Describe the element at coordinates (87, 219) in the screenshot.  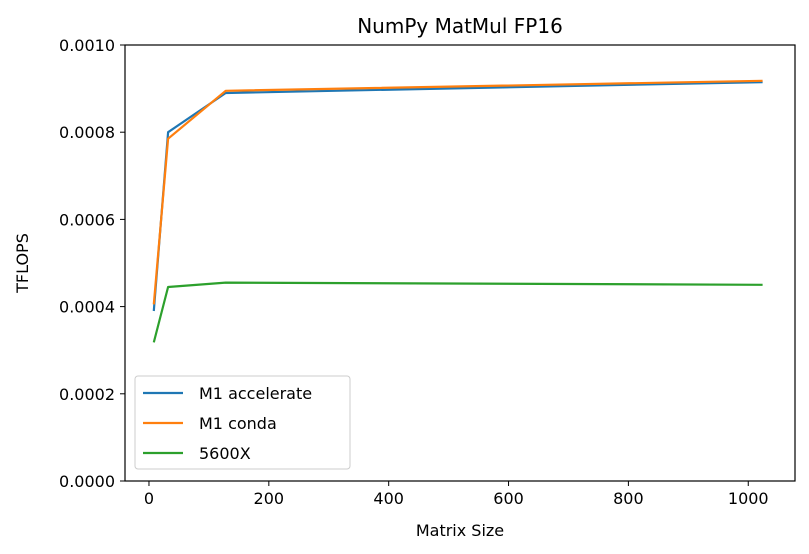
I see `y-tick-label: 0.0006` at that location.